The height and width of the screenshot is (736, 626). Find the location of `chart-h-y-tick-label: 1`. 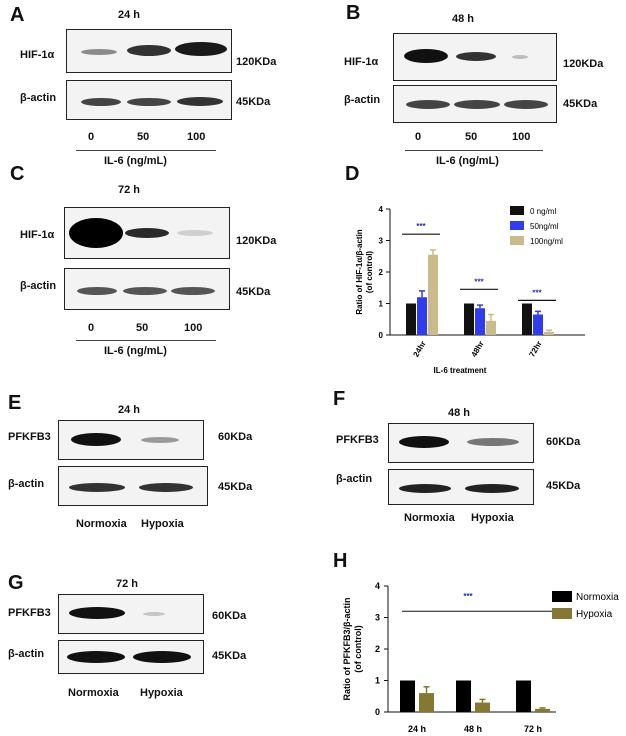

chart-h-y-tick-label: 1 is located at coordinates (377, 681).